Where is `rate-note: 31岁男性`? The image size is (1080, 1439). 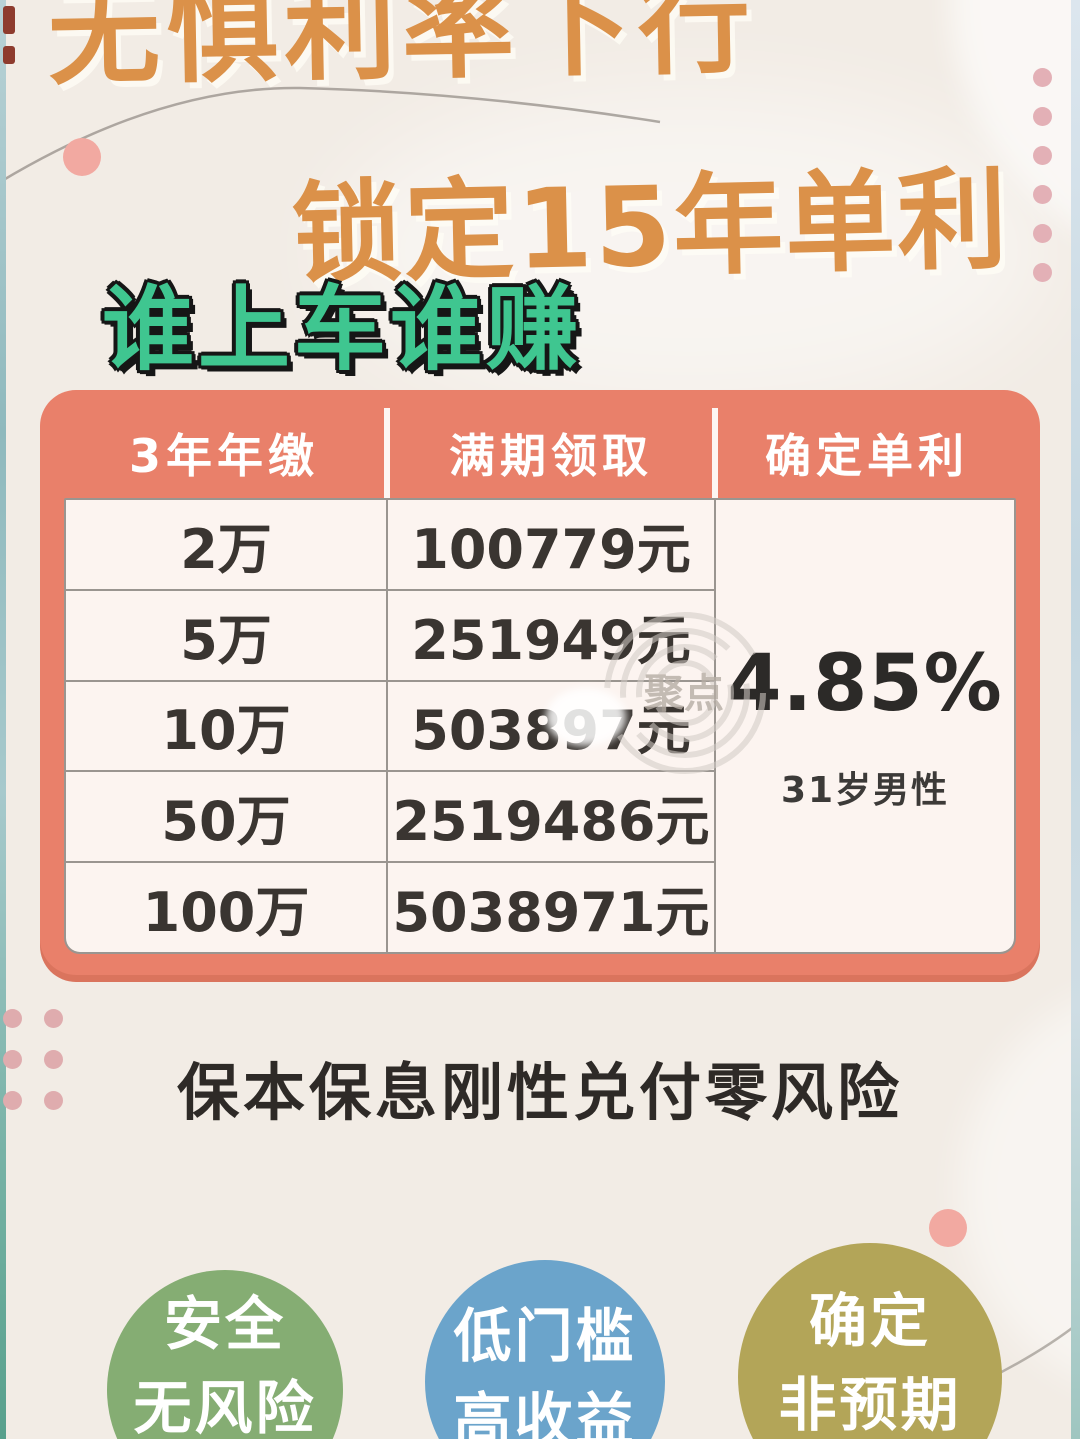 rate-note: 31岁男性 is located at coordinates (865, 790).